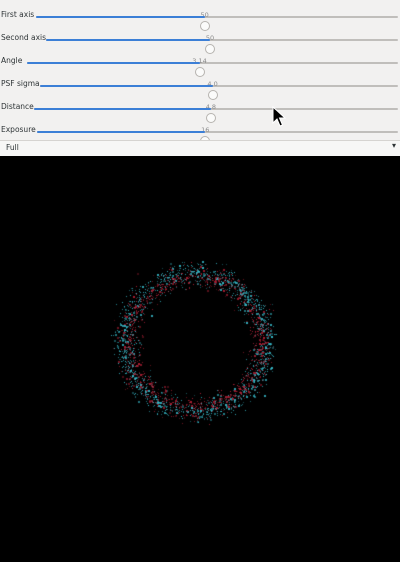  Describe the element at coordinates (222, 44) in the screenshot. I see `slider-second-axis: 50` at that location.